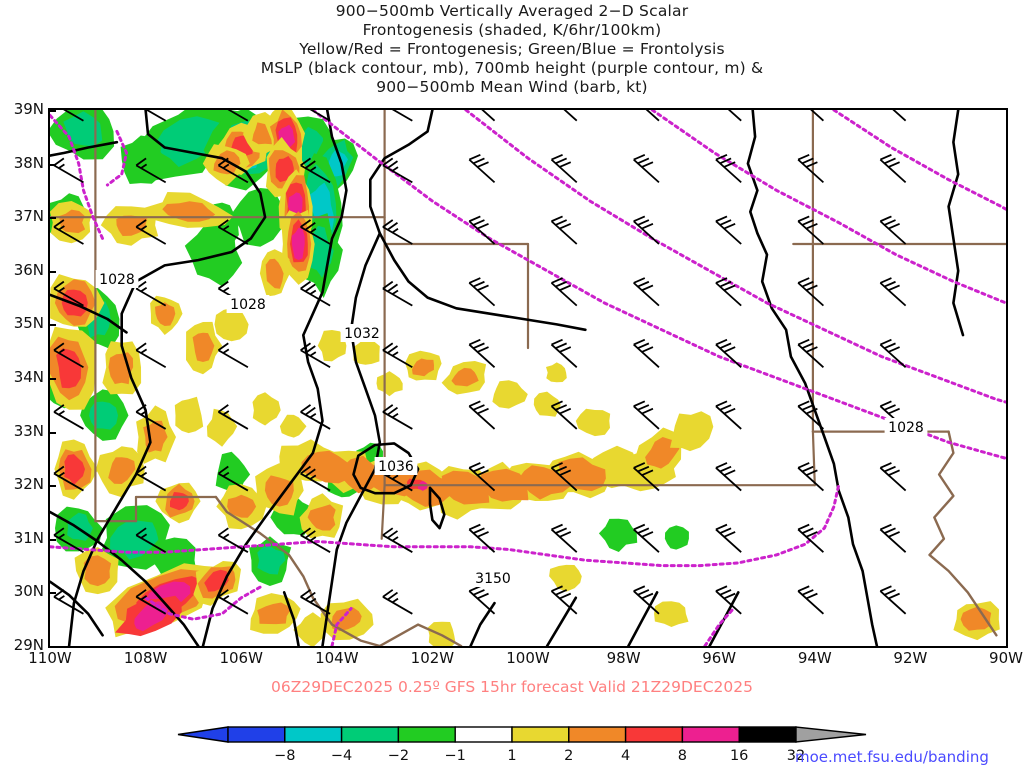 Image resolution: width=1024 pixels, height=768 pixels. I want to click on mslp-contour-1036-inner, so click(437, 508).